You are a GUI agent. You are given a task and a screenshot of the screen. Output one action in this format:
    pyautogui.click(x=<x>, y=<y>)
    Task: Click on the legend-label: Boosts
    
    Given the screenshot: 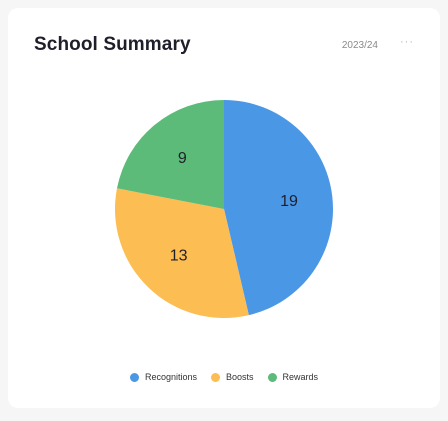 What is the action you would take?
    pyautogui.click(x=240, y=377)
    